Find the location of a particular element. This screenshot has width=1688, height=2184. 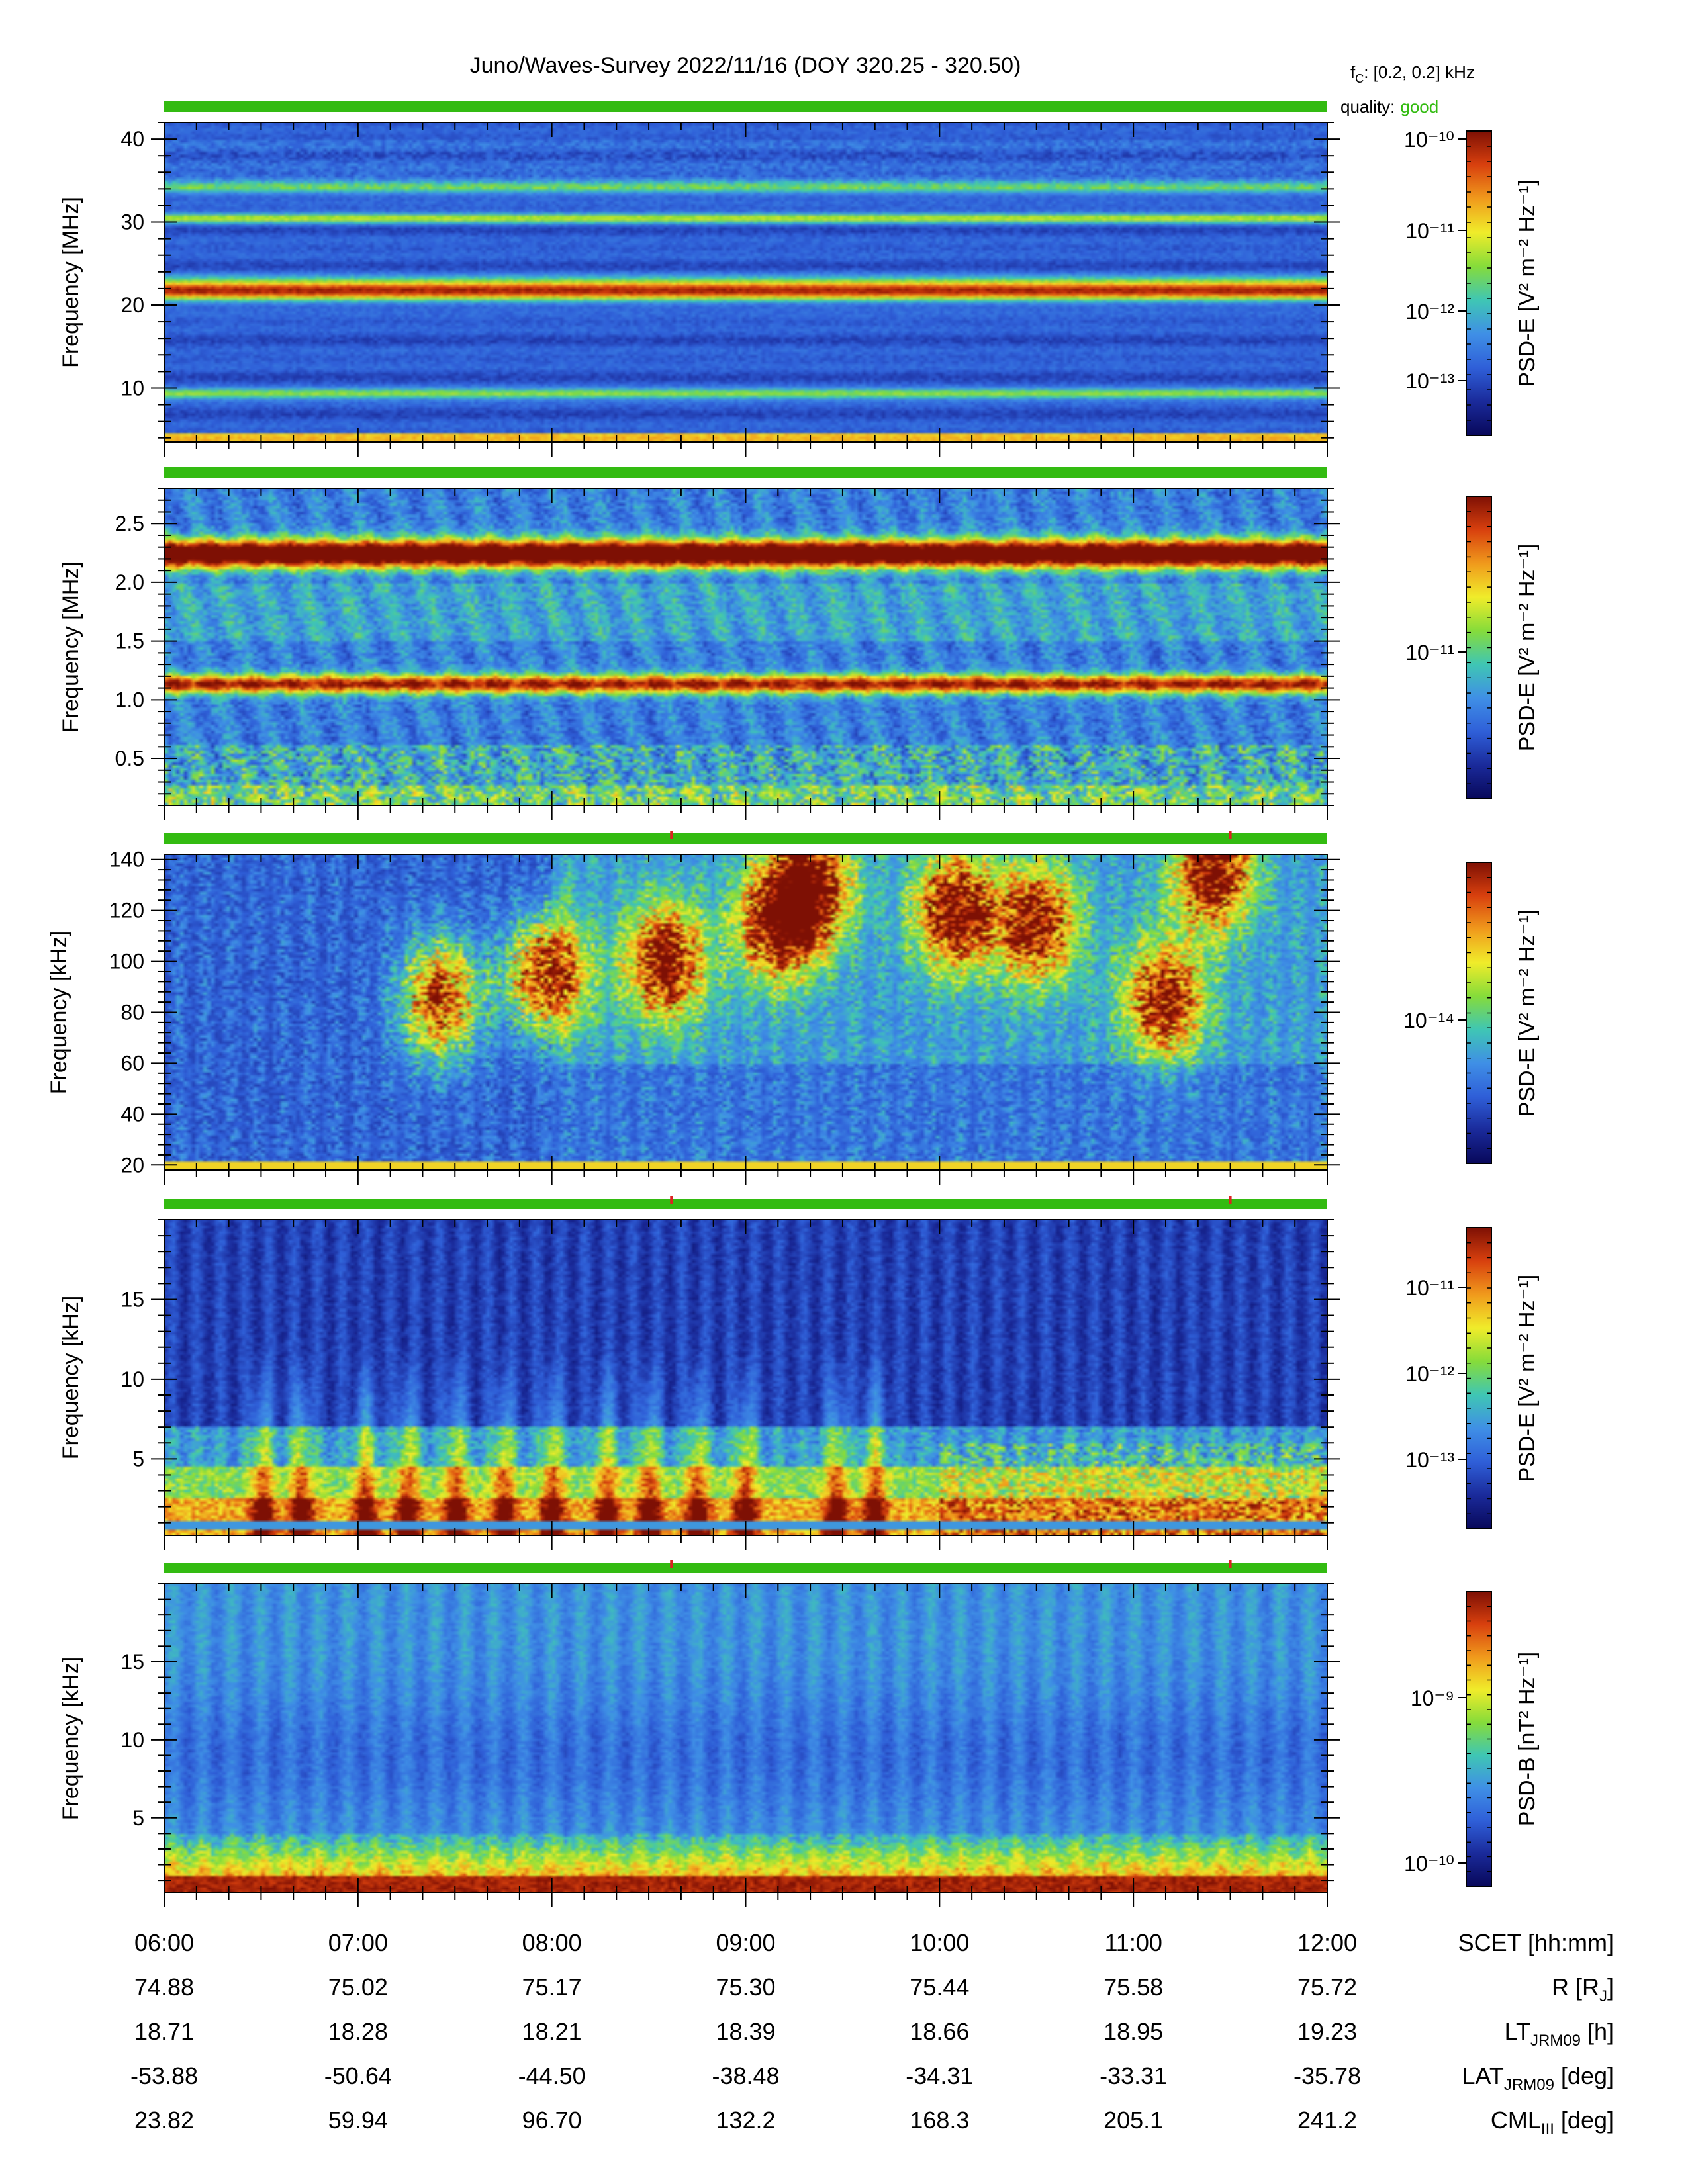

colorbar: 10⁻⁹ 10⁻¹⁰ PSD-B [nT² Hz⁻¹] is located at coordinates (1472, 1739).